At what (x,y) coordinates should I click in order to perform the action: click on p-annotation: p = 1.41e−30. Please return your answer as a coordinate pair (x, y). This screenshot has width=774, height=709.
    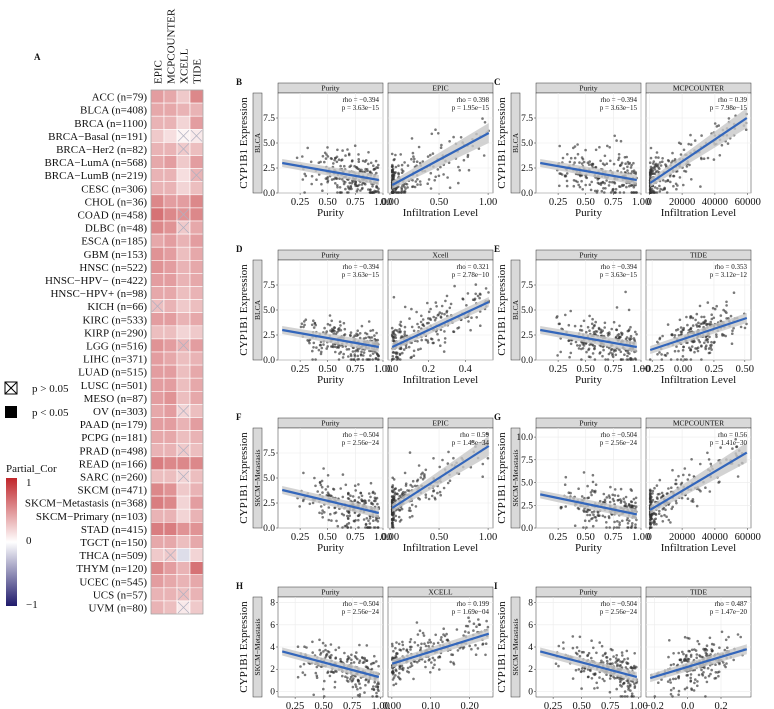
    Looking at the image, I should click on (729, 443).